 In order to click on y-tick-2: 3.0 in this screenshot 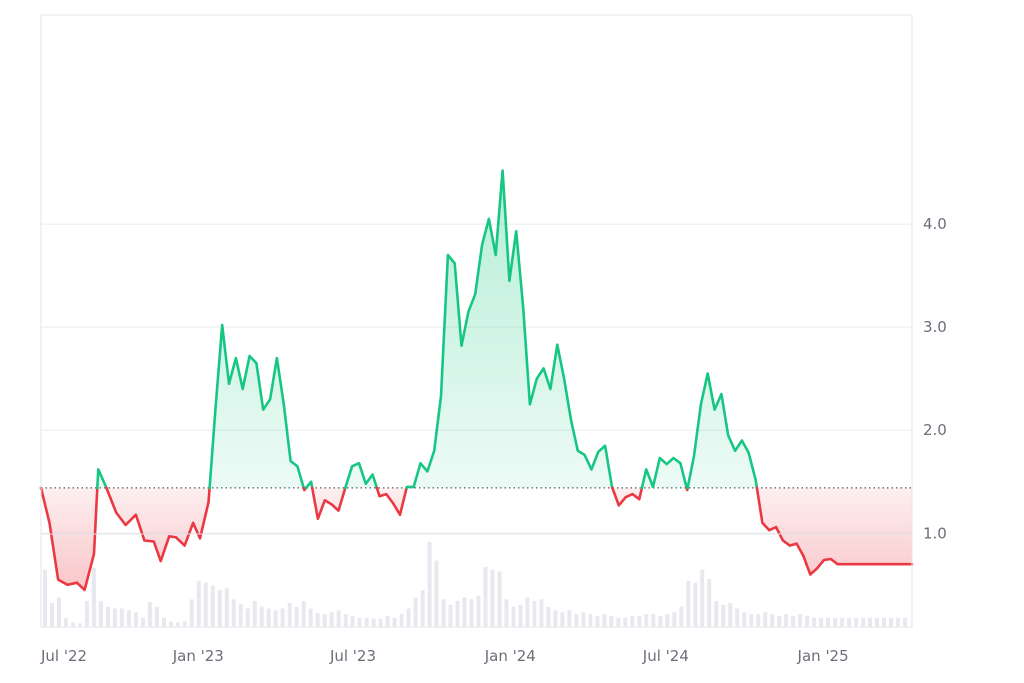, I will do `click(935, 327)`.